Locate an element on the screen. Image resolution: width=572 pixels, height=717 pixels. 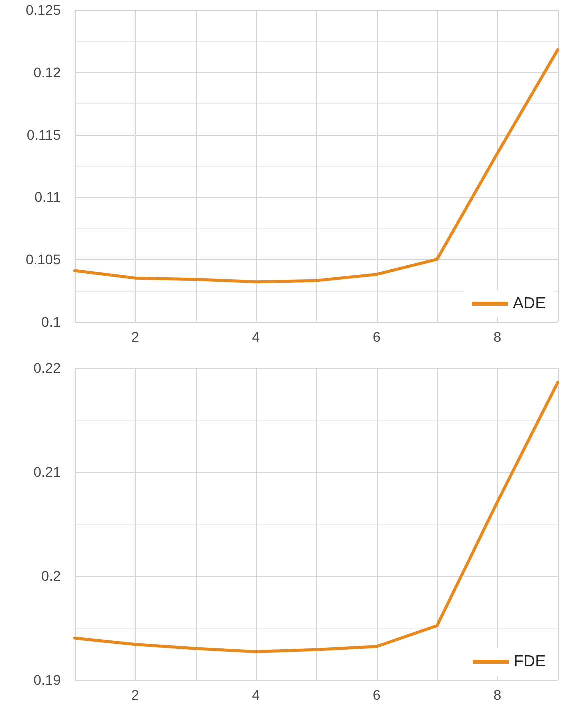
y-tick-label: 0.115 is located at coordinates (44, 134).